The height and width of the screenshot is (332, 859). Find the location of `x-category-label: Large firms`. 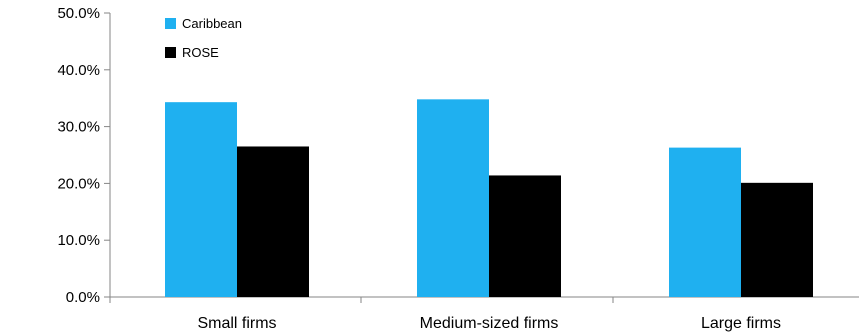

x-category-label: Large firms is located at coordinates (741, 323).